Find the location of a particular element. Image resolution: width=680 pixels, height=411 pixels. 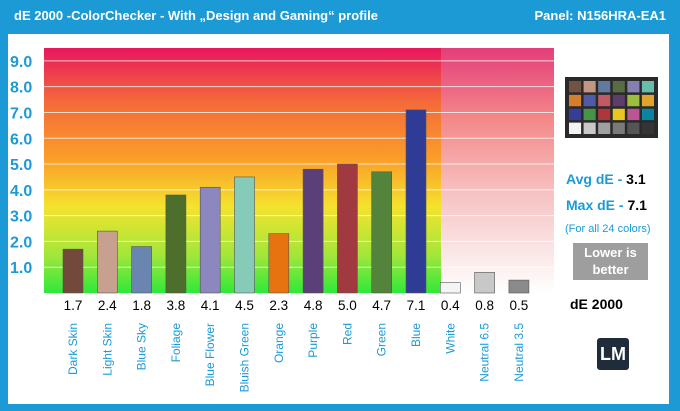

x-tick-label: White is located at coordinates (450, 338).